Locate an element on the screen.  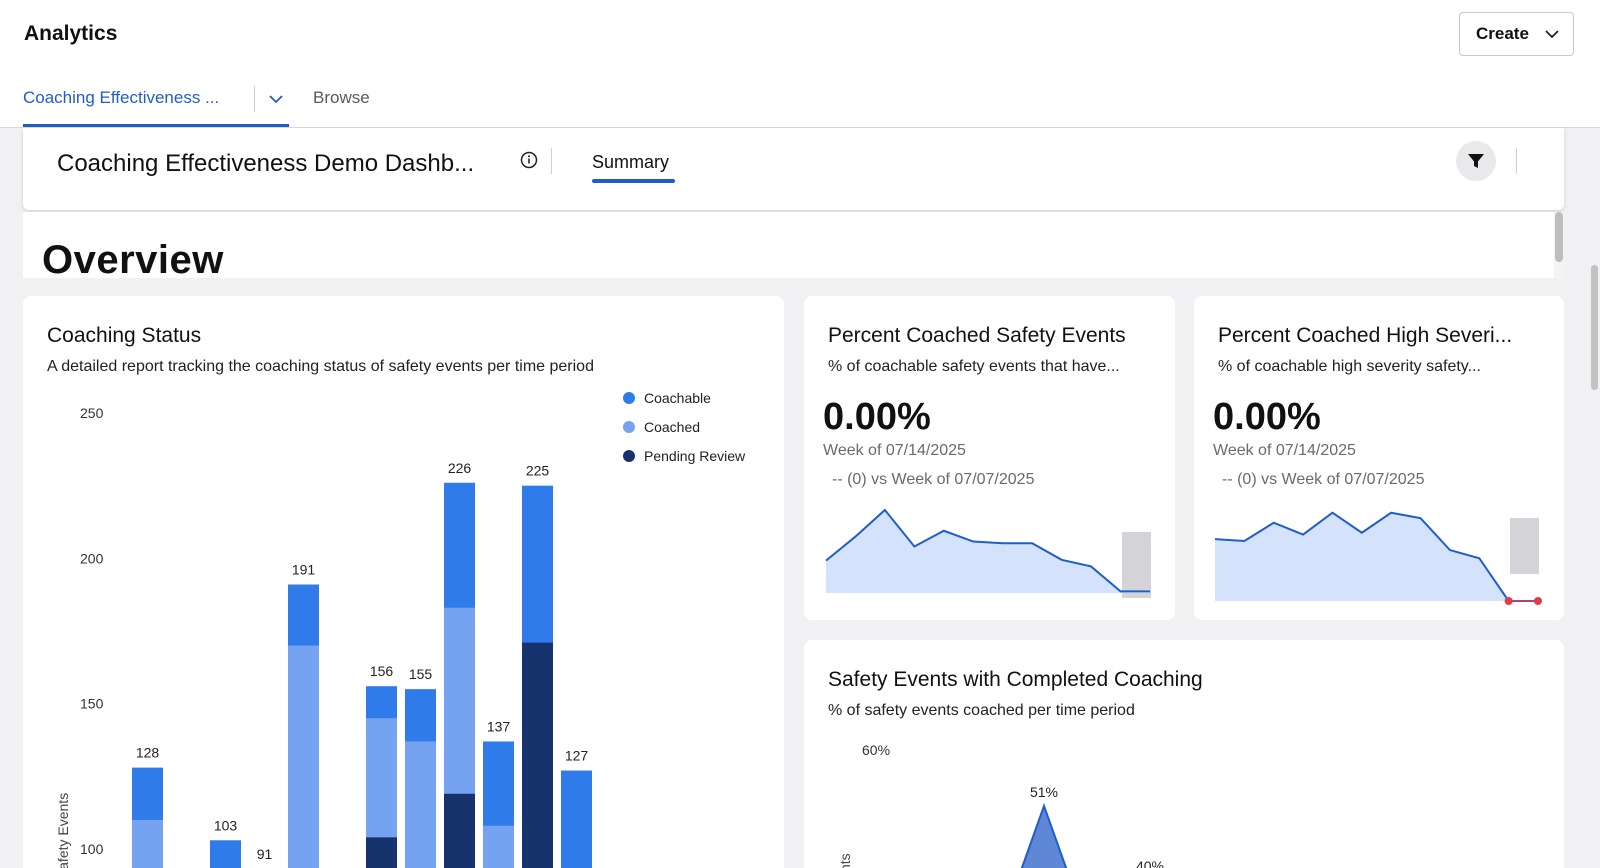
filter-icon is located at coordinates (1476, 161).